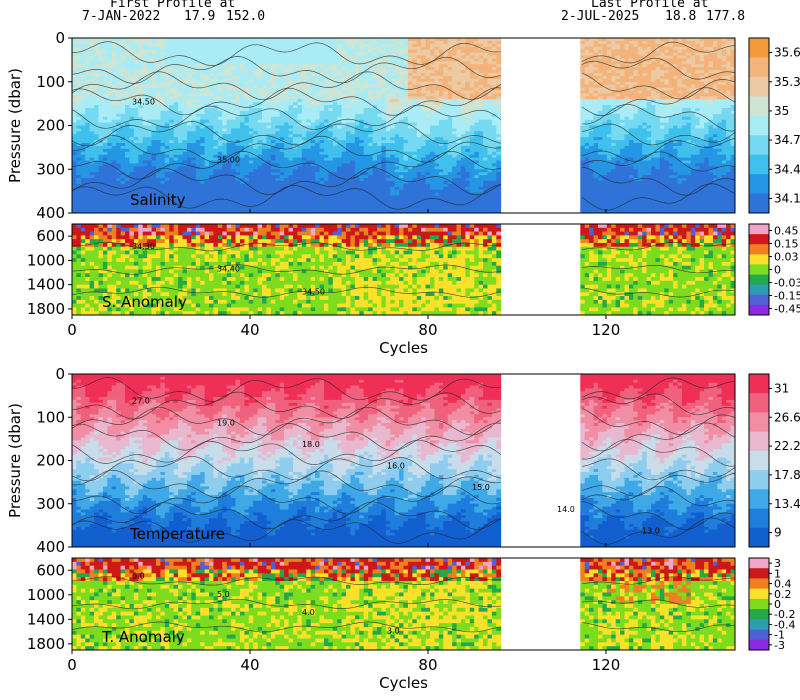  I want to click on last-profile-label: Last Profile at, so click(649, 5).